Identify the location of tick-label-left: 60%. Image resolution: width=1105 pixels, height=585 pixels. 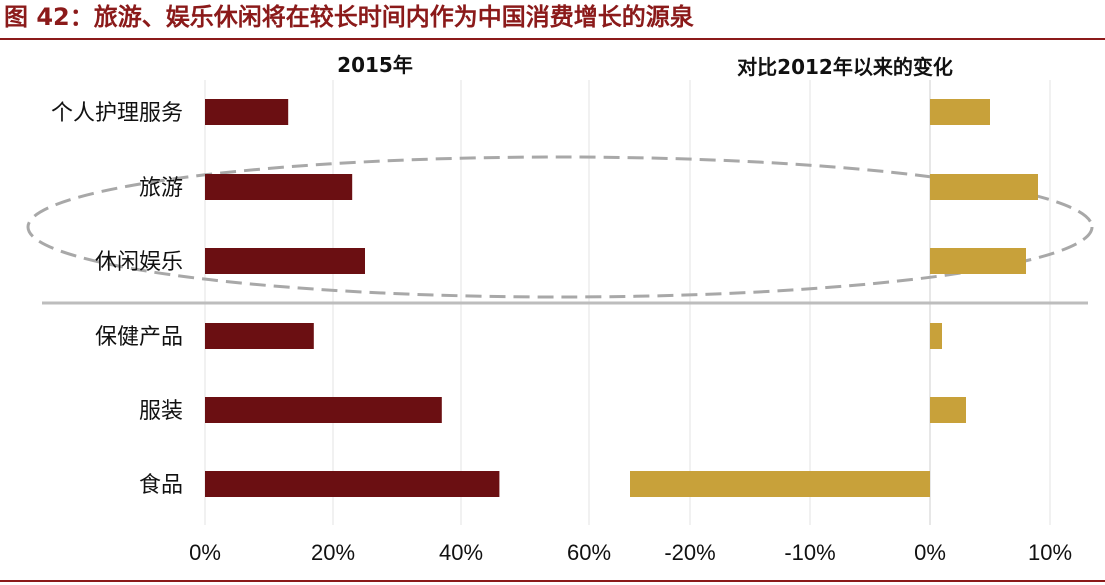
(589, 552).